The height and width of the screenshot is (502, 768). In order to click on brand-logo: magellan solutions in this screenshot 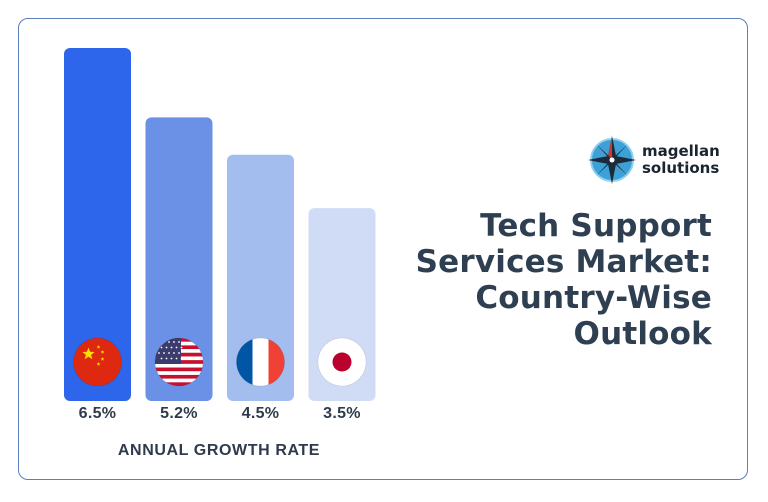, I will do `click(654, 160)`.